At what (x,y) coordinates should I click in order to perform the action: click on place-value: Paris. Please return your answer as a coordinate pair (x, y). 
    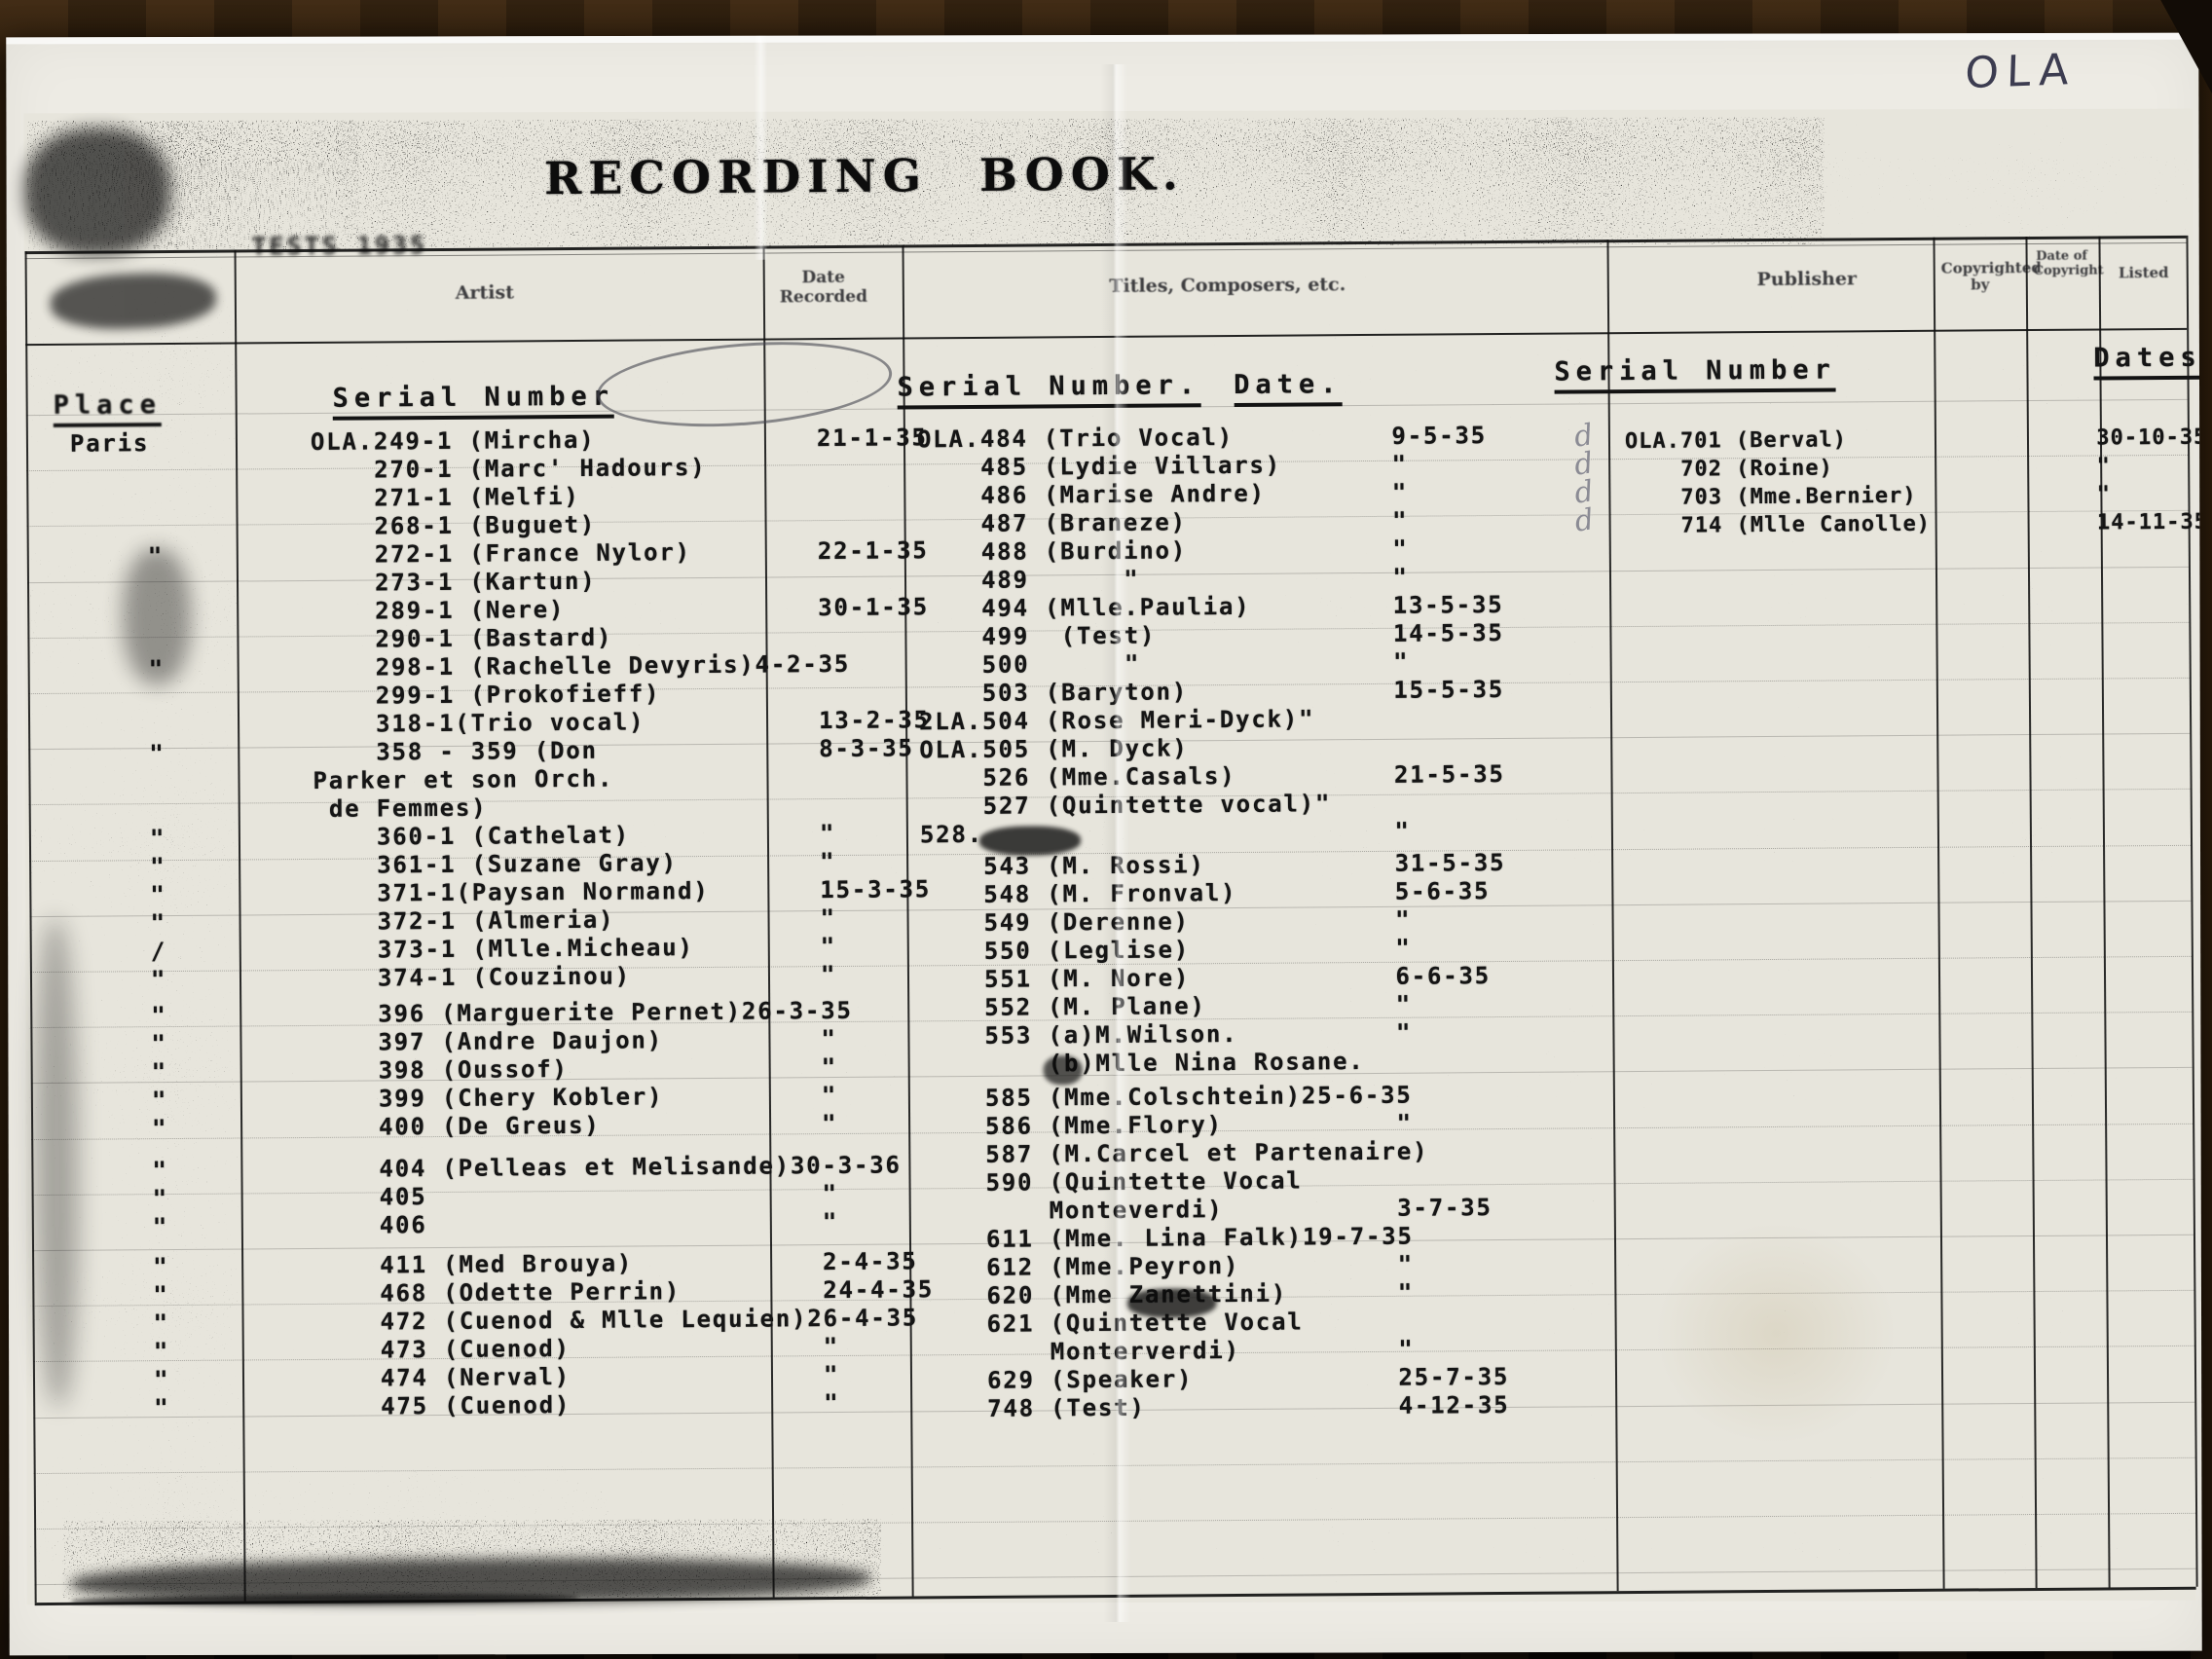
    Looking at the image, I should click on (109, 443).